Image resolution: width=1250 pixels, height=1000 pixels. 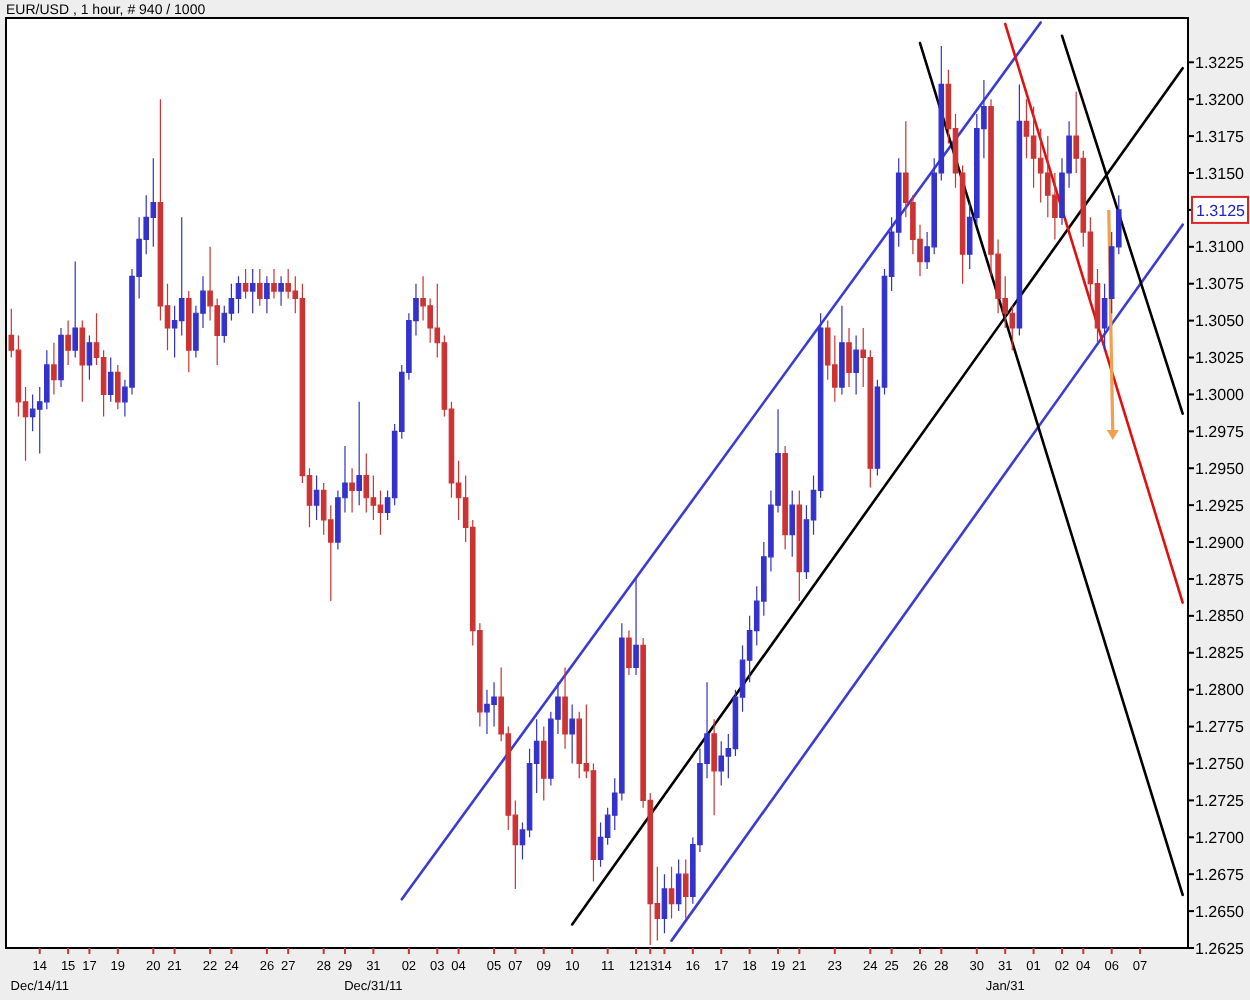 I want to click on y-tick-label: 1.2775, so click(x=1220, y=727).